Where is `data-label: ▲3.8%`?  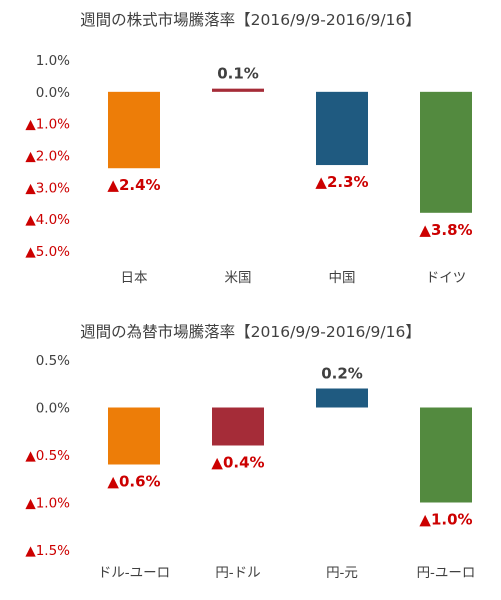
data-label: ▲3.8% is located at coordinates (445, 230).